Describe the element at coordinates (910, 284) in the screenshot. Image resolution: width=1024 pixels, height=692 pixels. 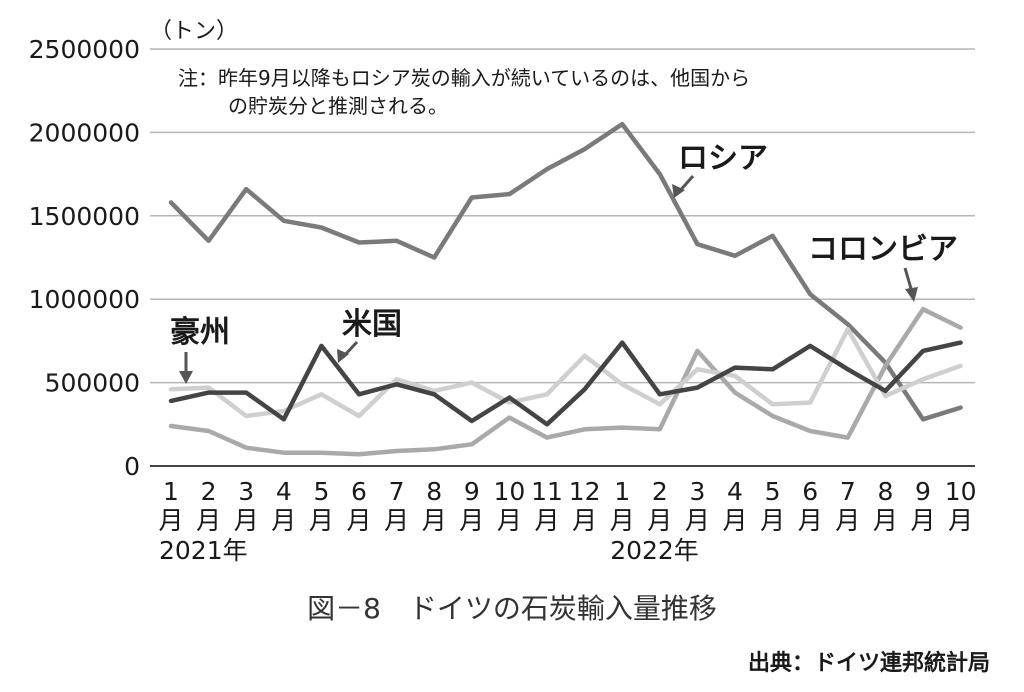
I see `arrow-colombia` at that location.